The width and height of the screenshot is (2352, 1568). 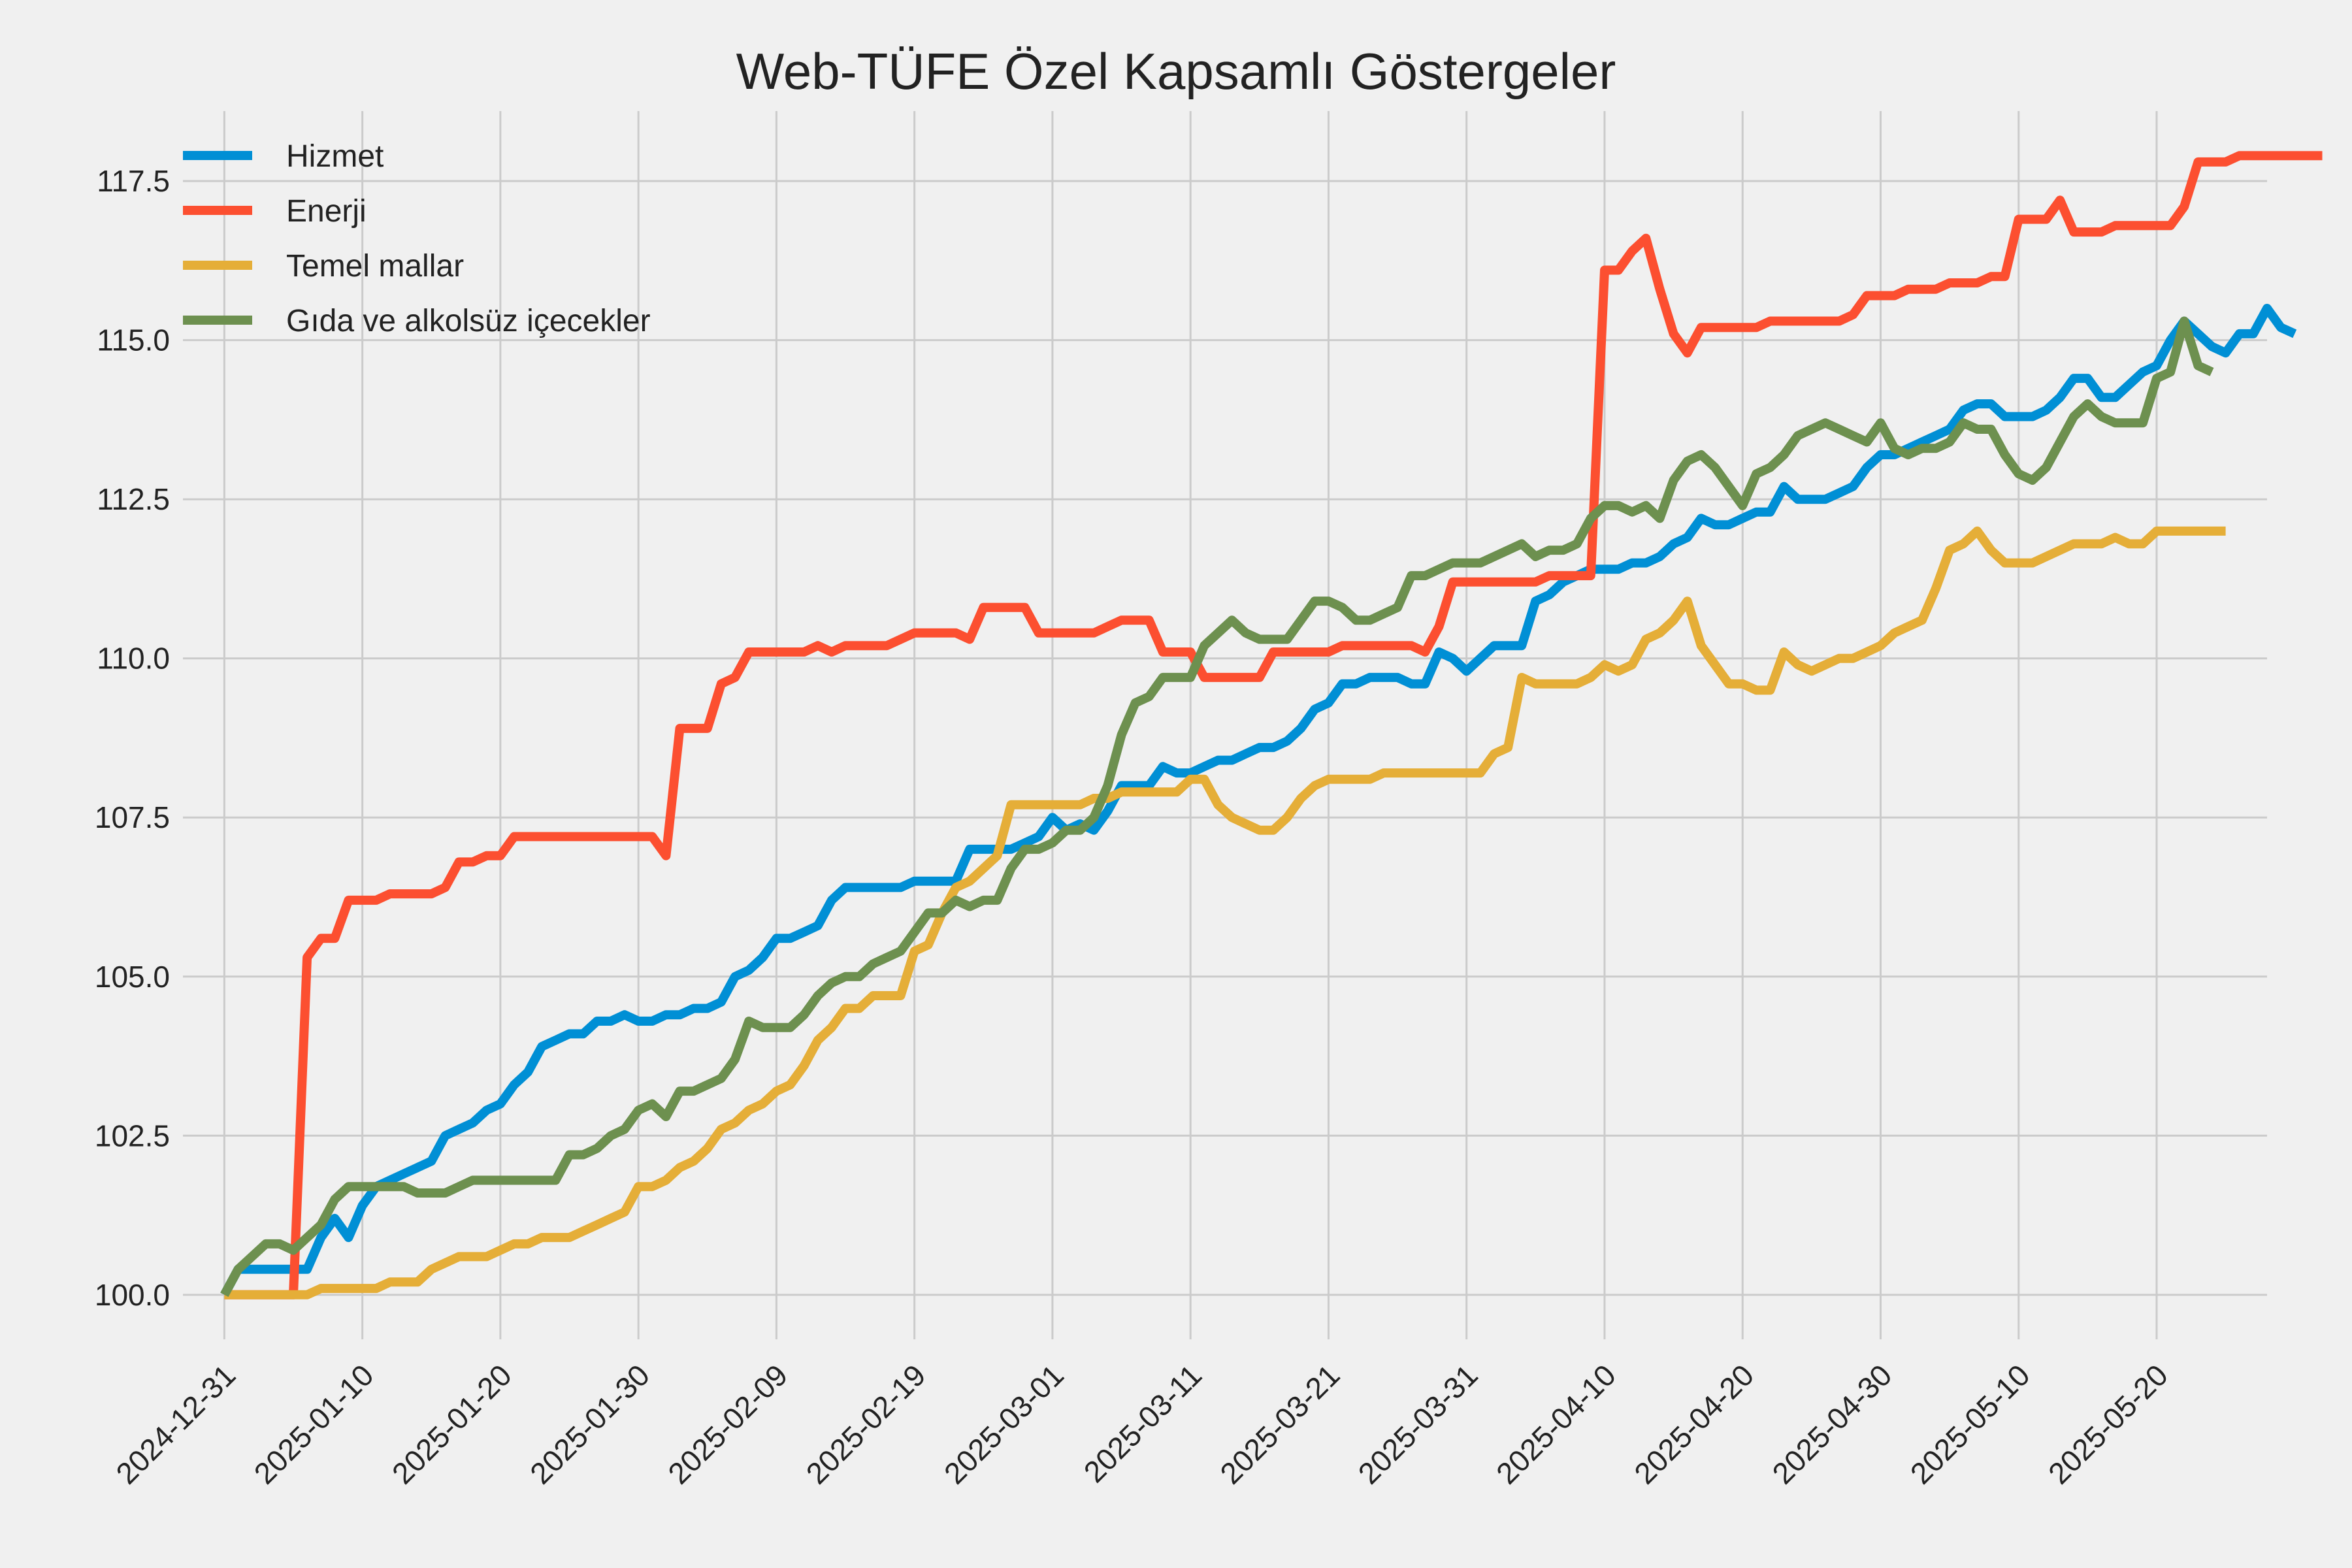 What do you see at coordinates (132, 817) in the screenshot?
I see `y-tick-label: 107.5` at bounding box center [132, 817].